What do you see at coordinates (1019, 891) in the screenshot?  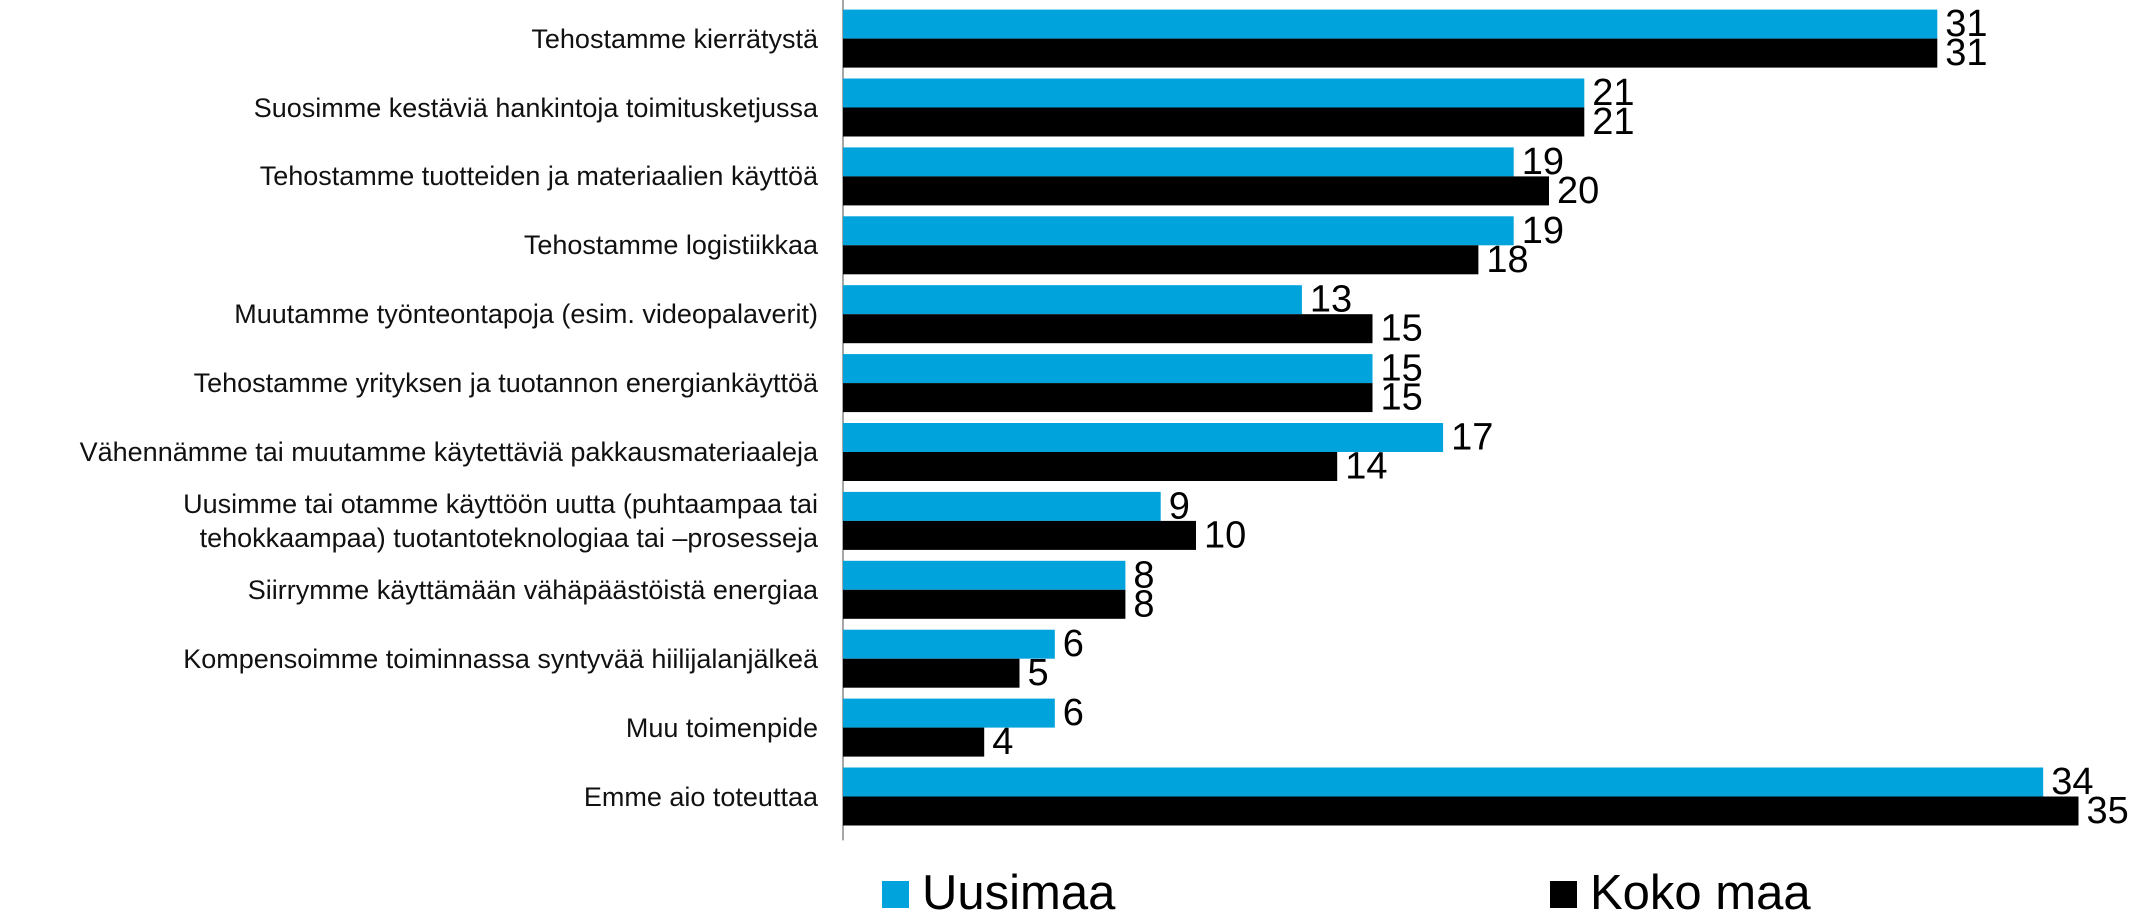 I see `legend-label: Uusimaa` at bounding box center [1019, 891].